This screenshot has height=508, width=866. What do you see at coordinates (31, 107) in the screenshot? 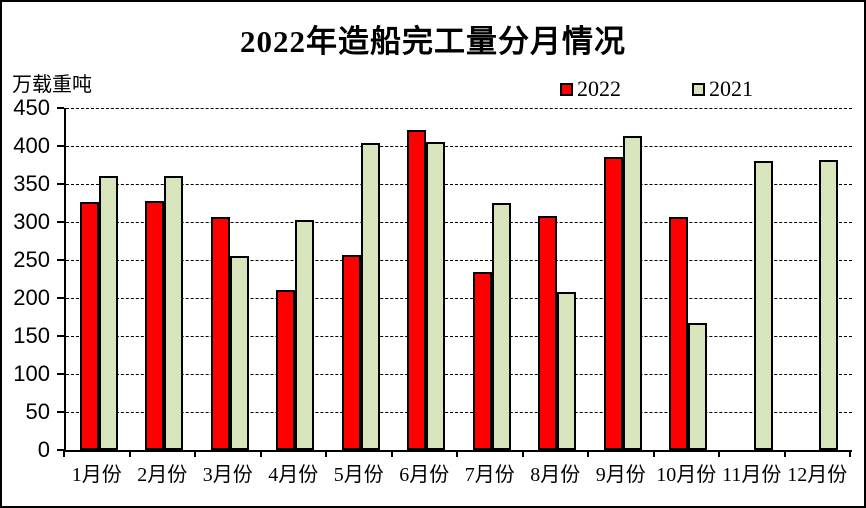
I see `y-tick-label-450: 450` at bounding box center [31, 107].